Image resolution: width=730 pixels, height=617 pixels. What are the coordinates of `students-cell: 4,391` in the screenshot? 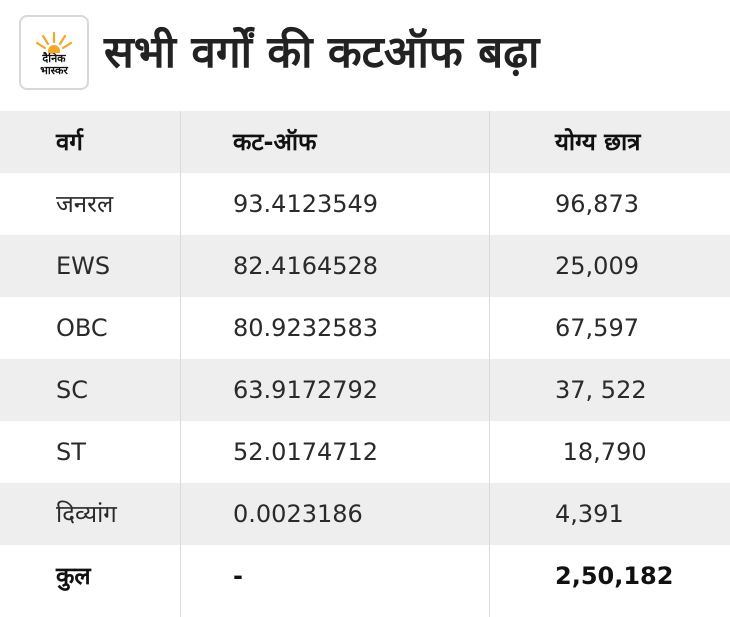 It's located at (589, 514).